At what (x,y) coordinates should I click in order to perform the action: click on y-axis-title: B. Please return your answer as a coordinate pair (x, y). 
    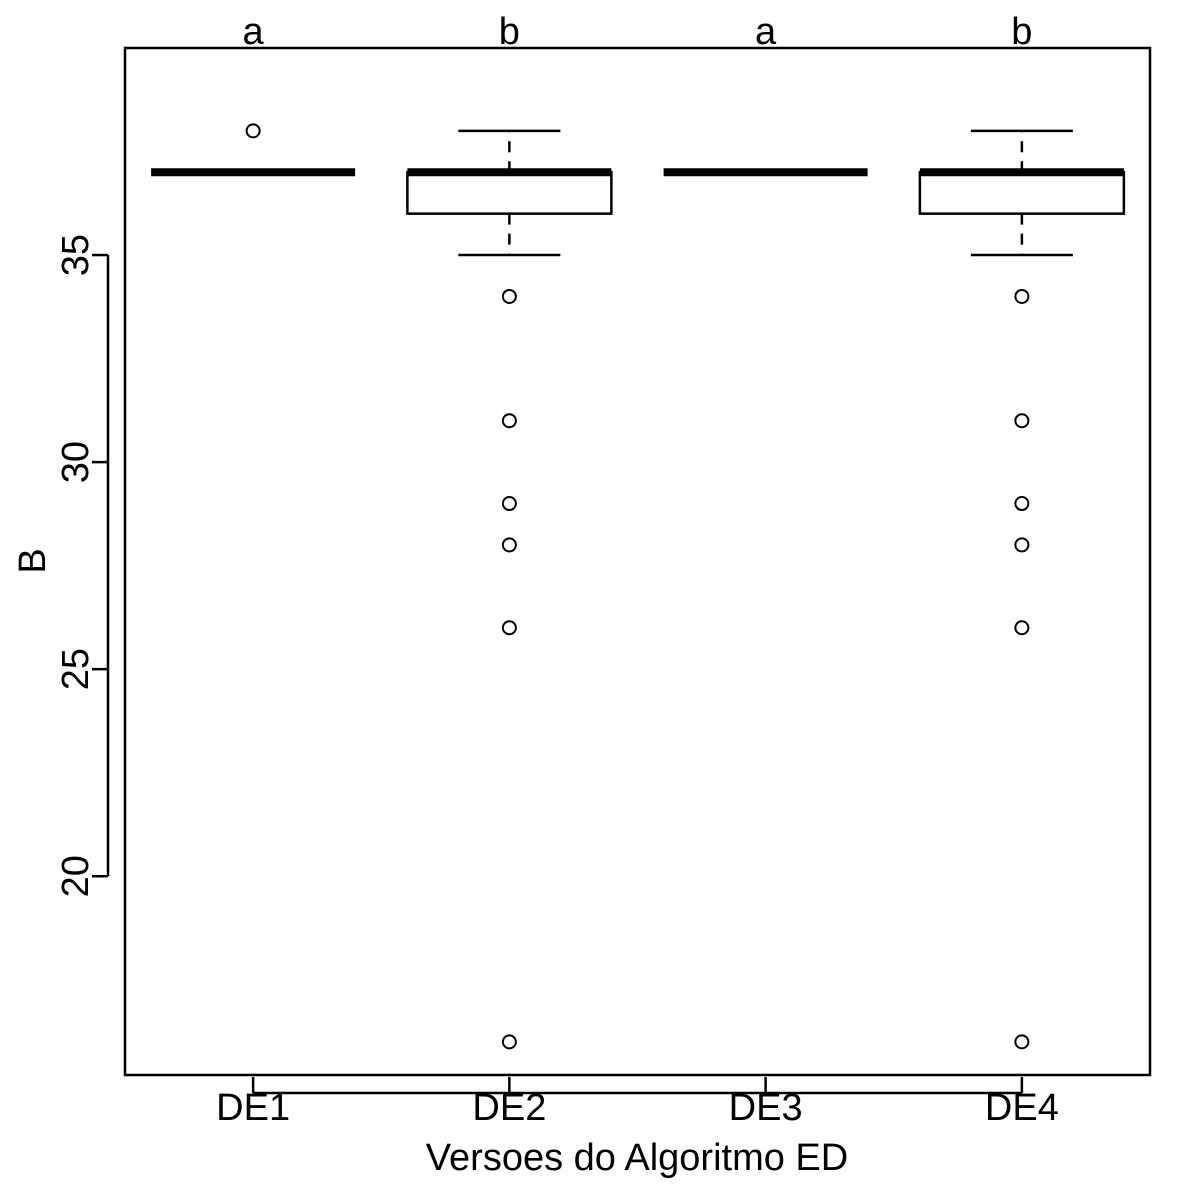
    Looking at the image, I should click on (33, 560).